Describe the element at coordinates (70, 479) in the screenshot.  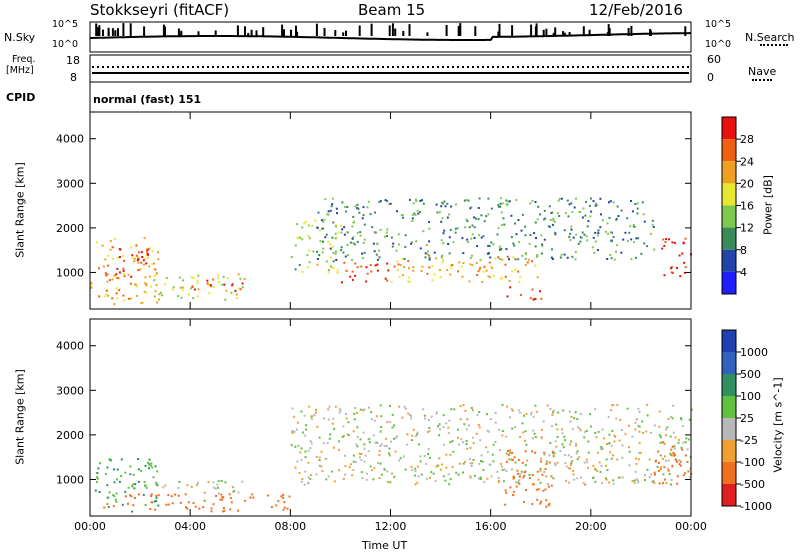
I see `y-tick-label: 1000` at that location.